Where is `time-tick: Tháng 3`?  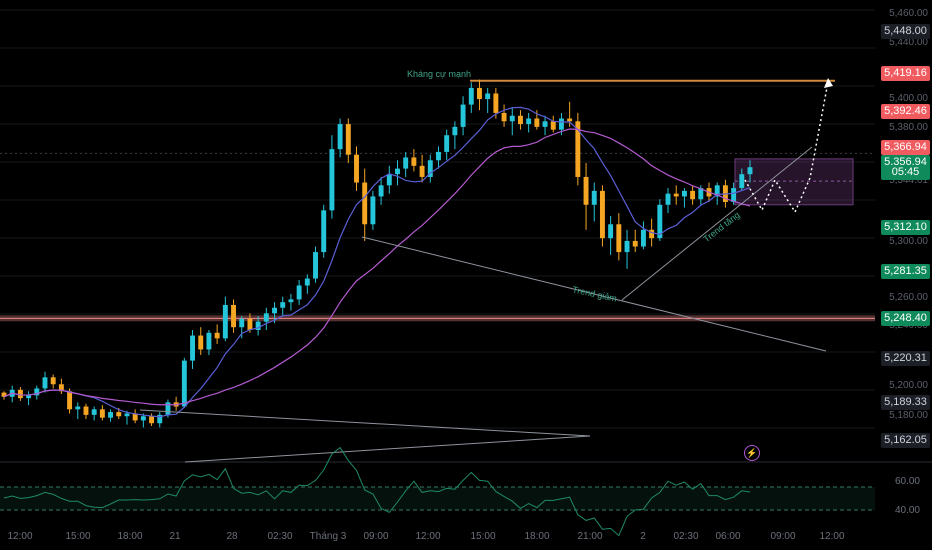
time-tick: Tháng 3 is located at coordinates (328, 536).